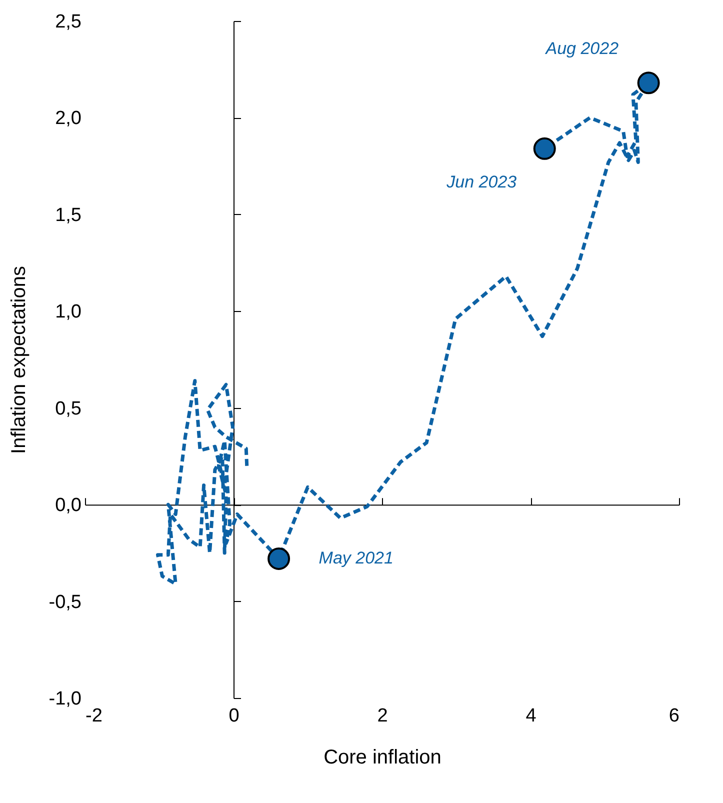 This screenshot has height=803, width=723. I want to click on x-tick-label: 2, so click(382, 716).